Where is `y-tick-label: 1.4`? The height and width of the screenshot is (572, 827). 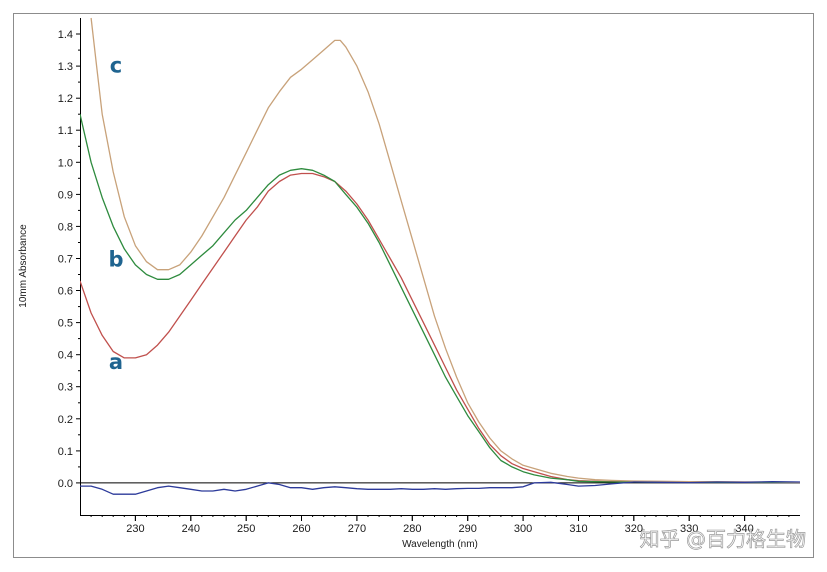
y-tick-label: 1.4 is located at coordinates (65, 35).